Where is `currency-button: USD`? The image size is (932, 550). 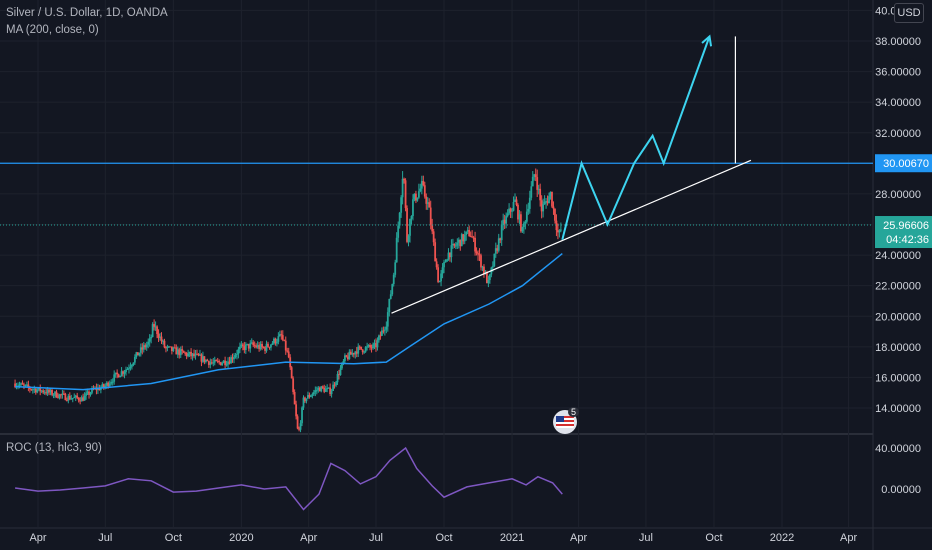 currency-button: USD is located at coordinates (909, 13).